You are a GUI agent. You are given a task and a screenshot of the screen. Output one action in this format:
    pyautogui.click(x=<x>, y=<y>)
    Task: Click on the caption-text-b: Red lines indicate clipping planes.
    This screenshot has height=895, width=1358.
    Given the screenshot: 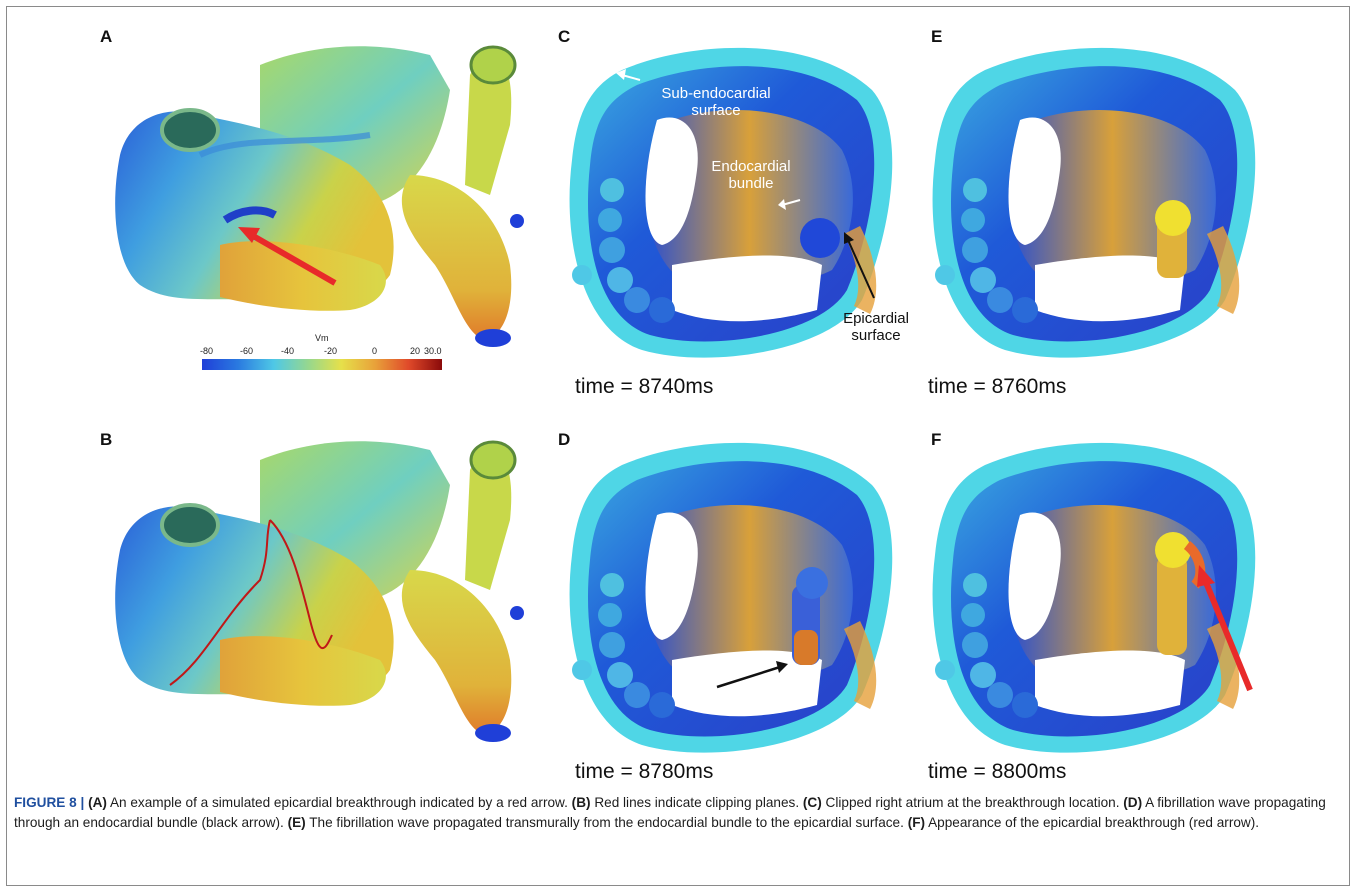 What is the action you would take?
    pyautogui.click(x=696, y=802)
    